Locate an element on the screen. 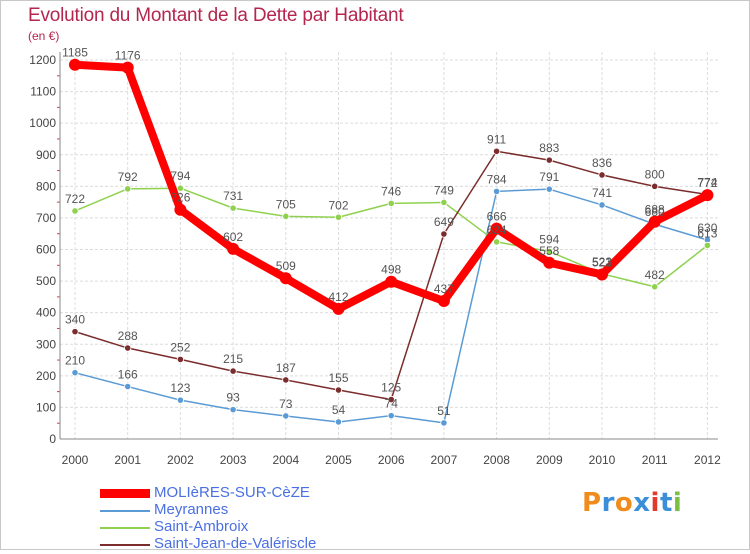 The image size is (750, 554). y-tick-label: 1100 is located at coordinates (43, 92).